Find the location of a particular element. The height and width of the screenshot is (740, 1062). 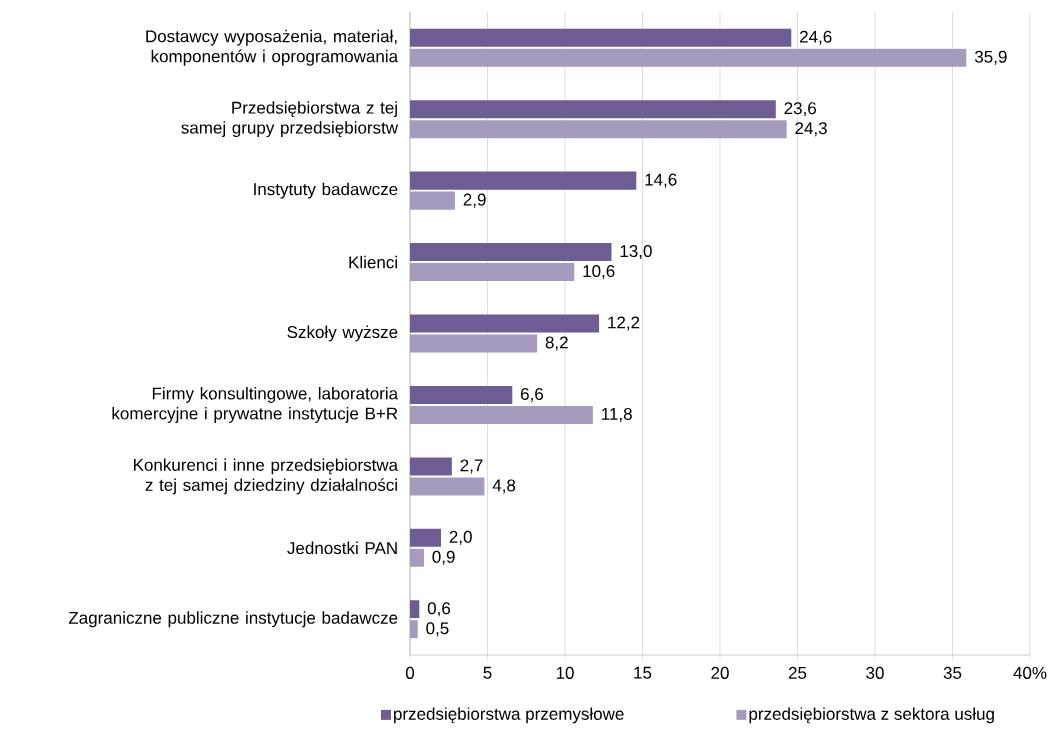

data-label: 4,8 is located at coordinates (504, 486).